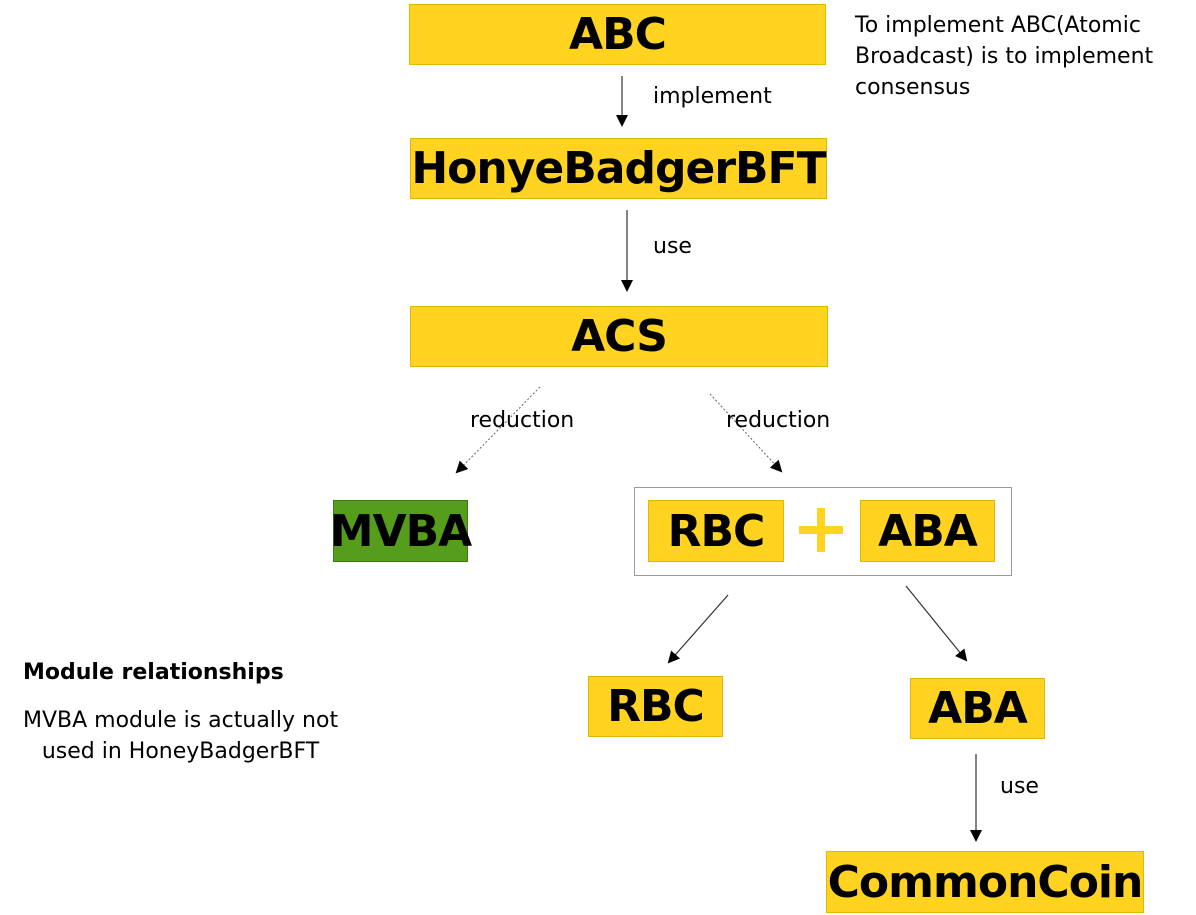 The width and height of the screenshot is (1196, 915). What do you see at coordinates (401, 531) in the screenshot?
I see `node-mvba: MVBA` at bounding box center [401, 531].